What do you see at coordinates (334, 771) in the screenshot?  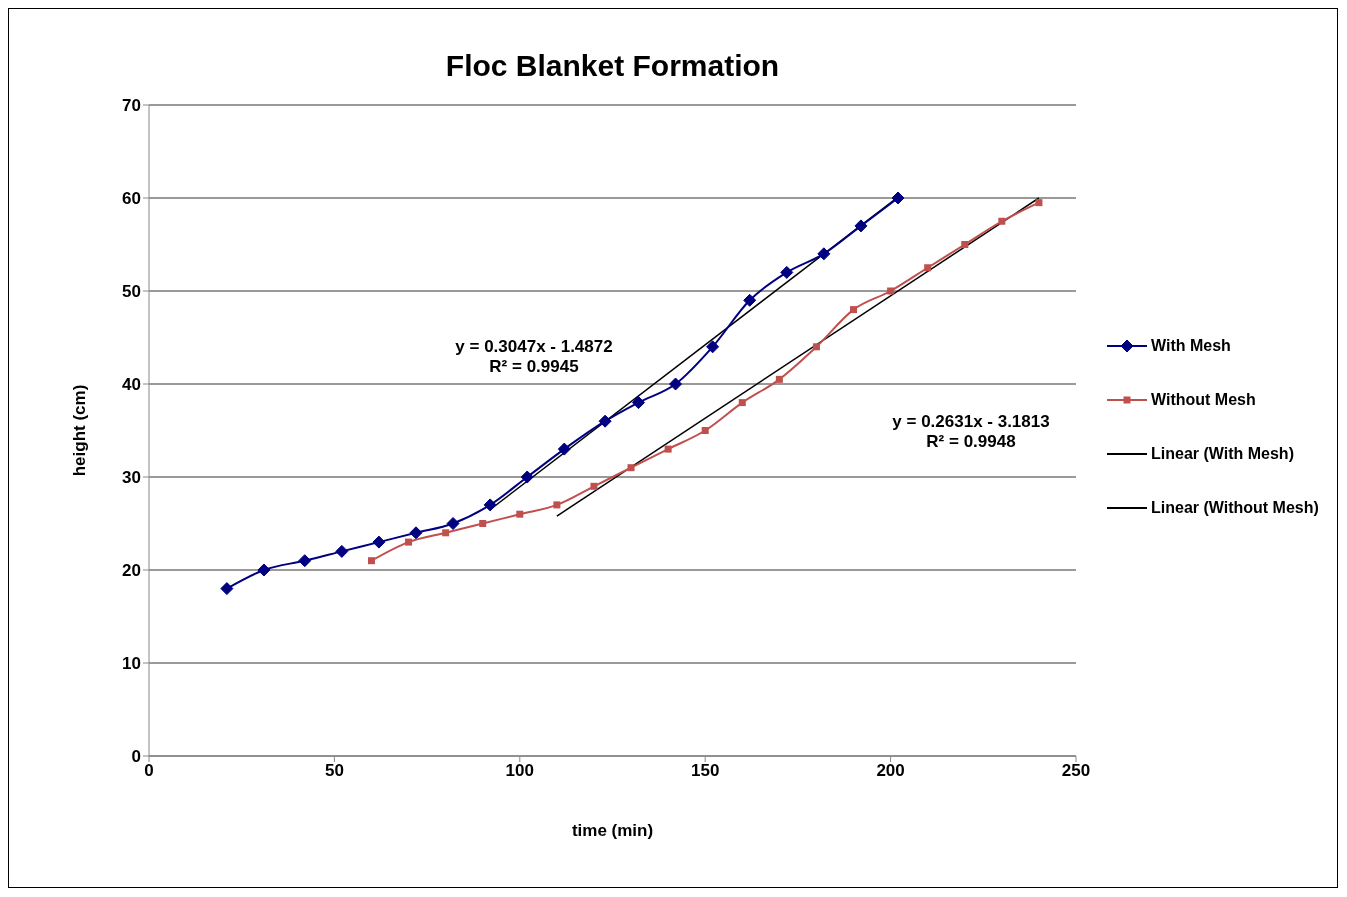 I see `x-tick-label: 50` at bounding box center [334, 771].